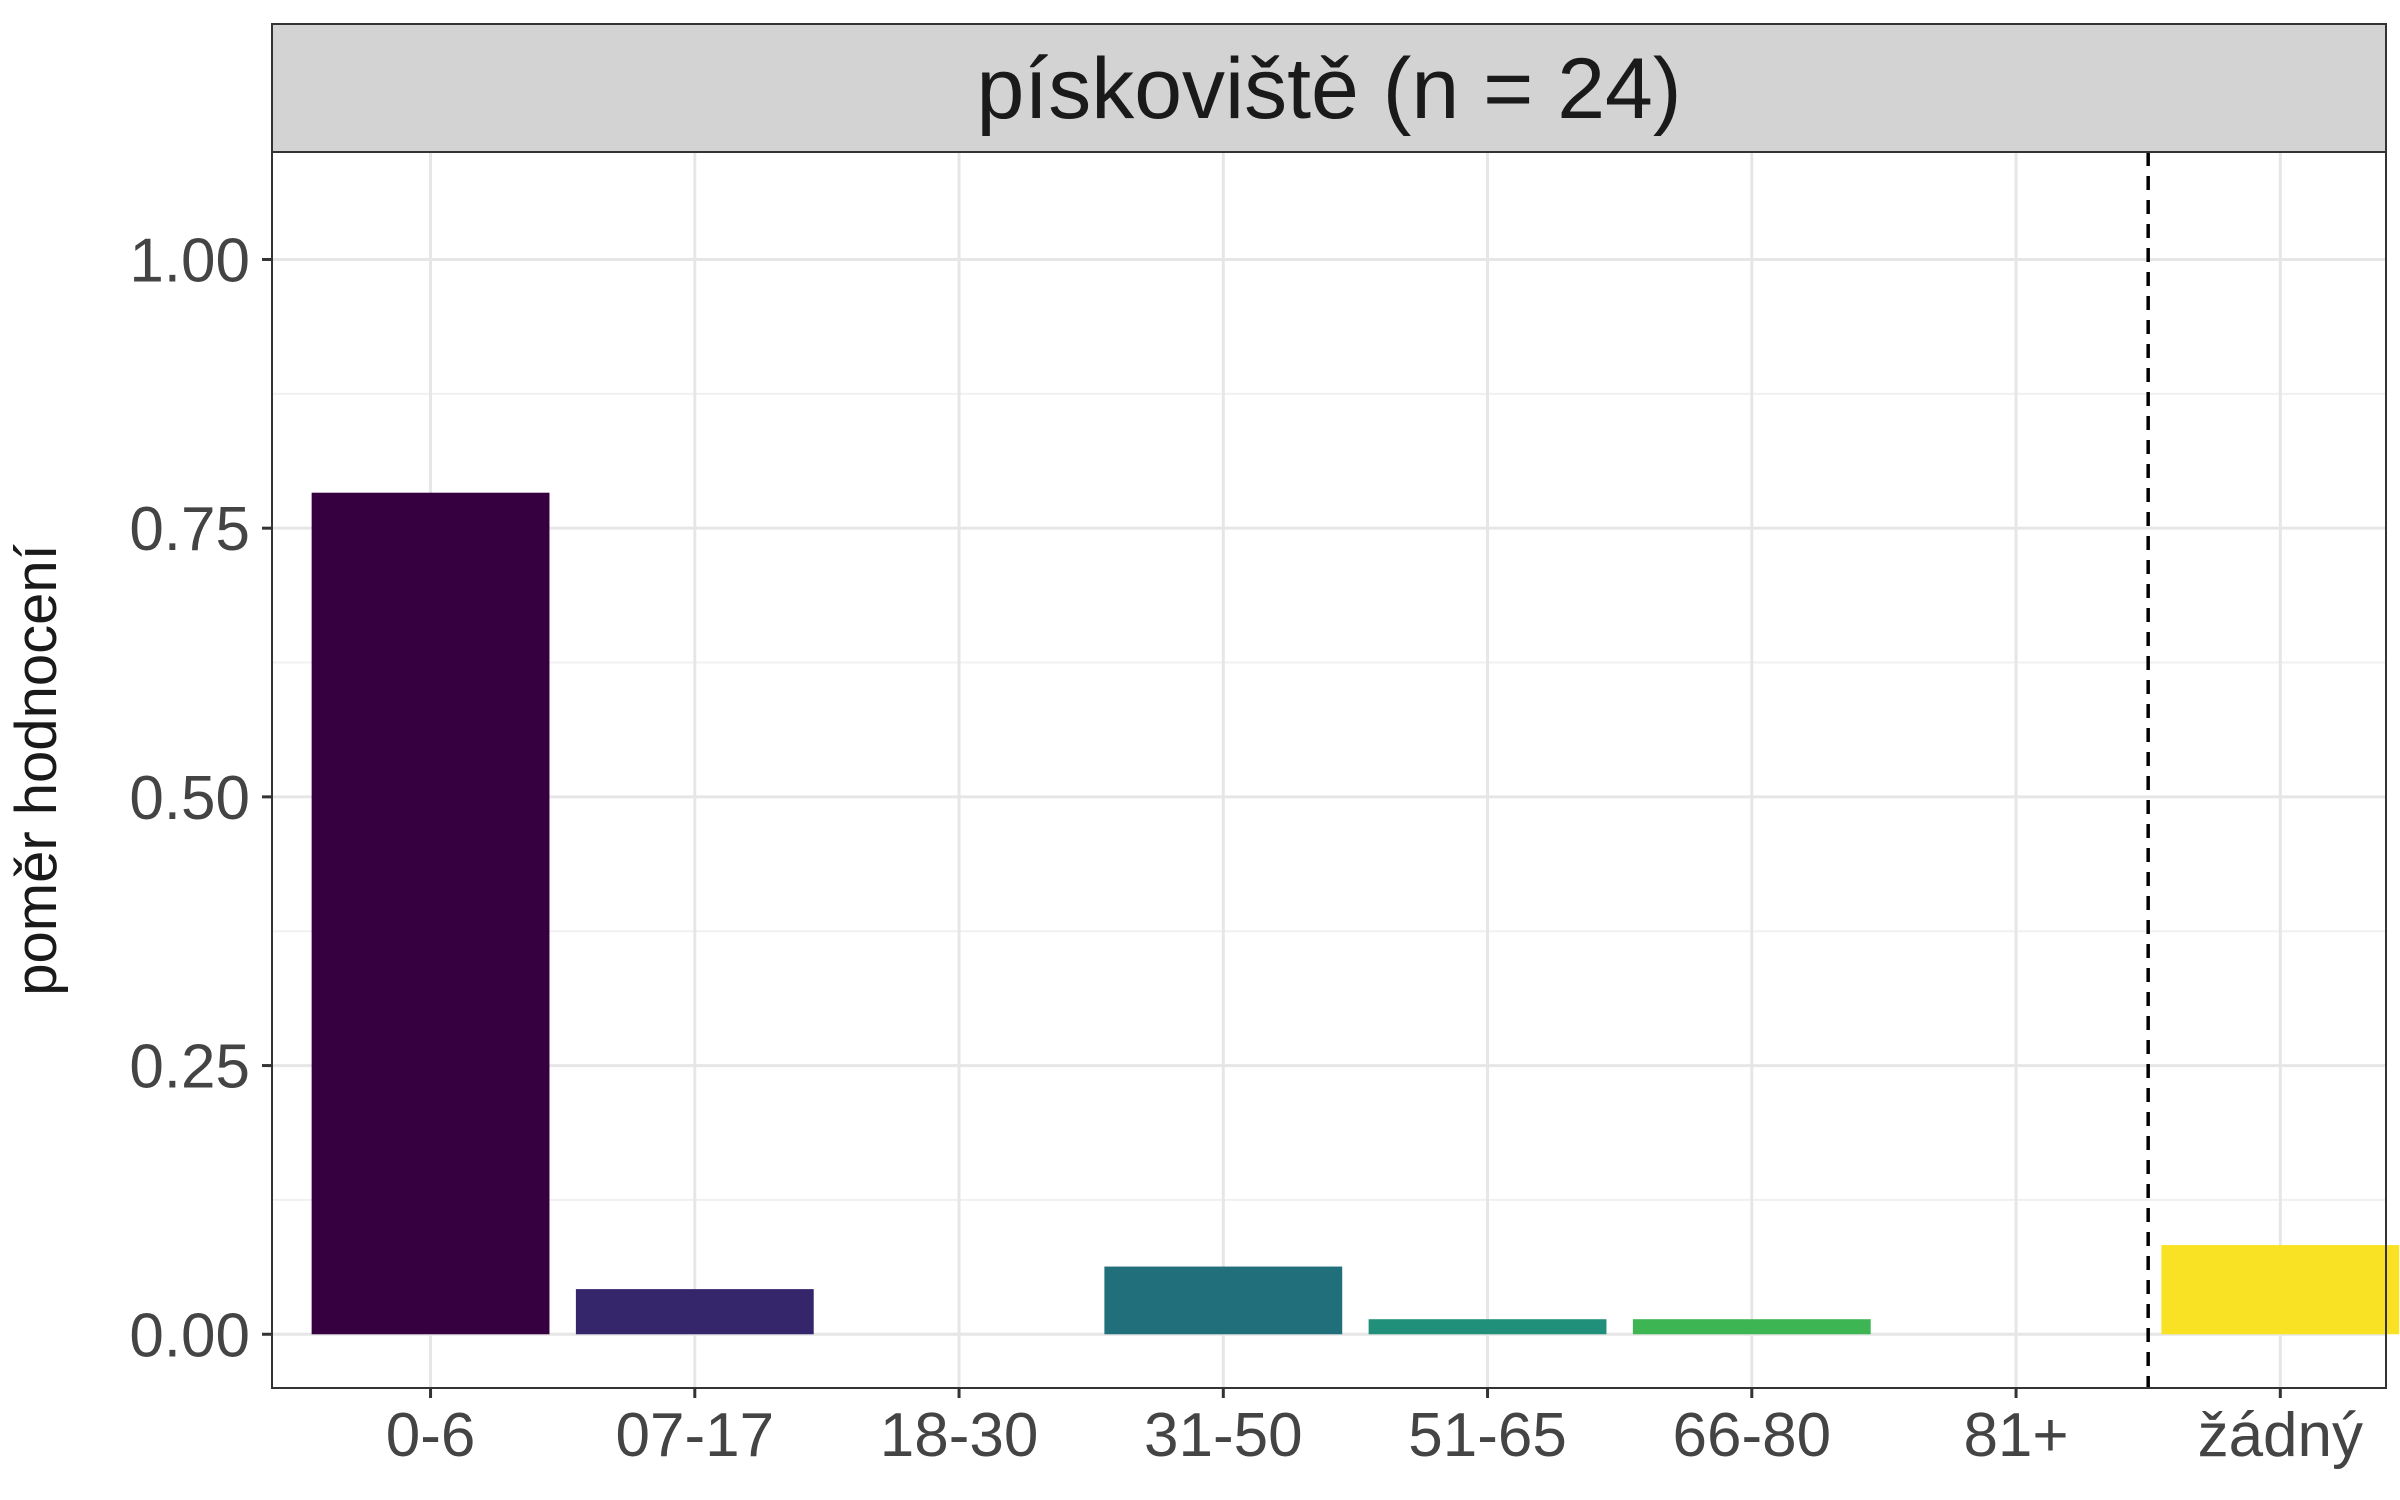 This screenshot has width=2400, height=1500. I want to click on facet-strip, so click(1329, 88).